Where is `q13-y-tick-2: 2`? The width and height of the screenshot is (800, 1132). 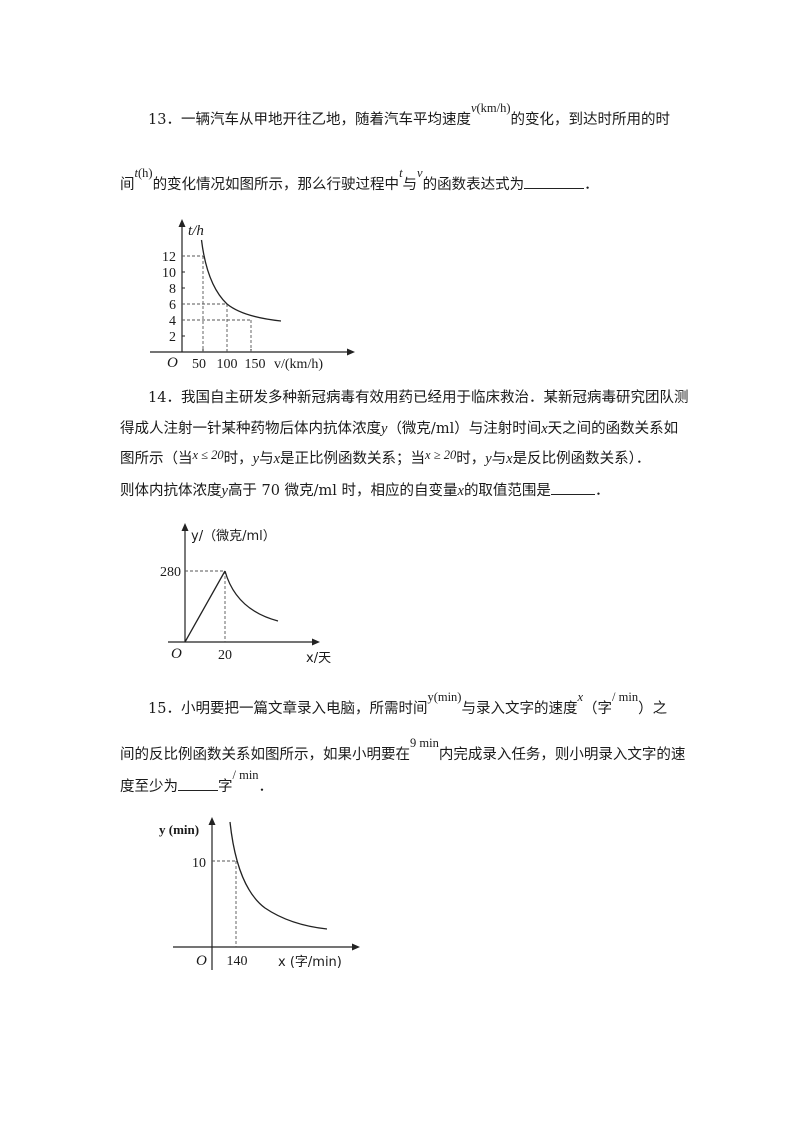
q13-y-tick-2: 2 is located at coordinates (172, 337).